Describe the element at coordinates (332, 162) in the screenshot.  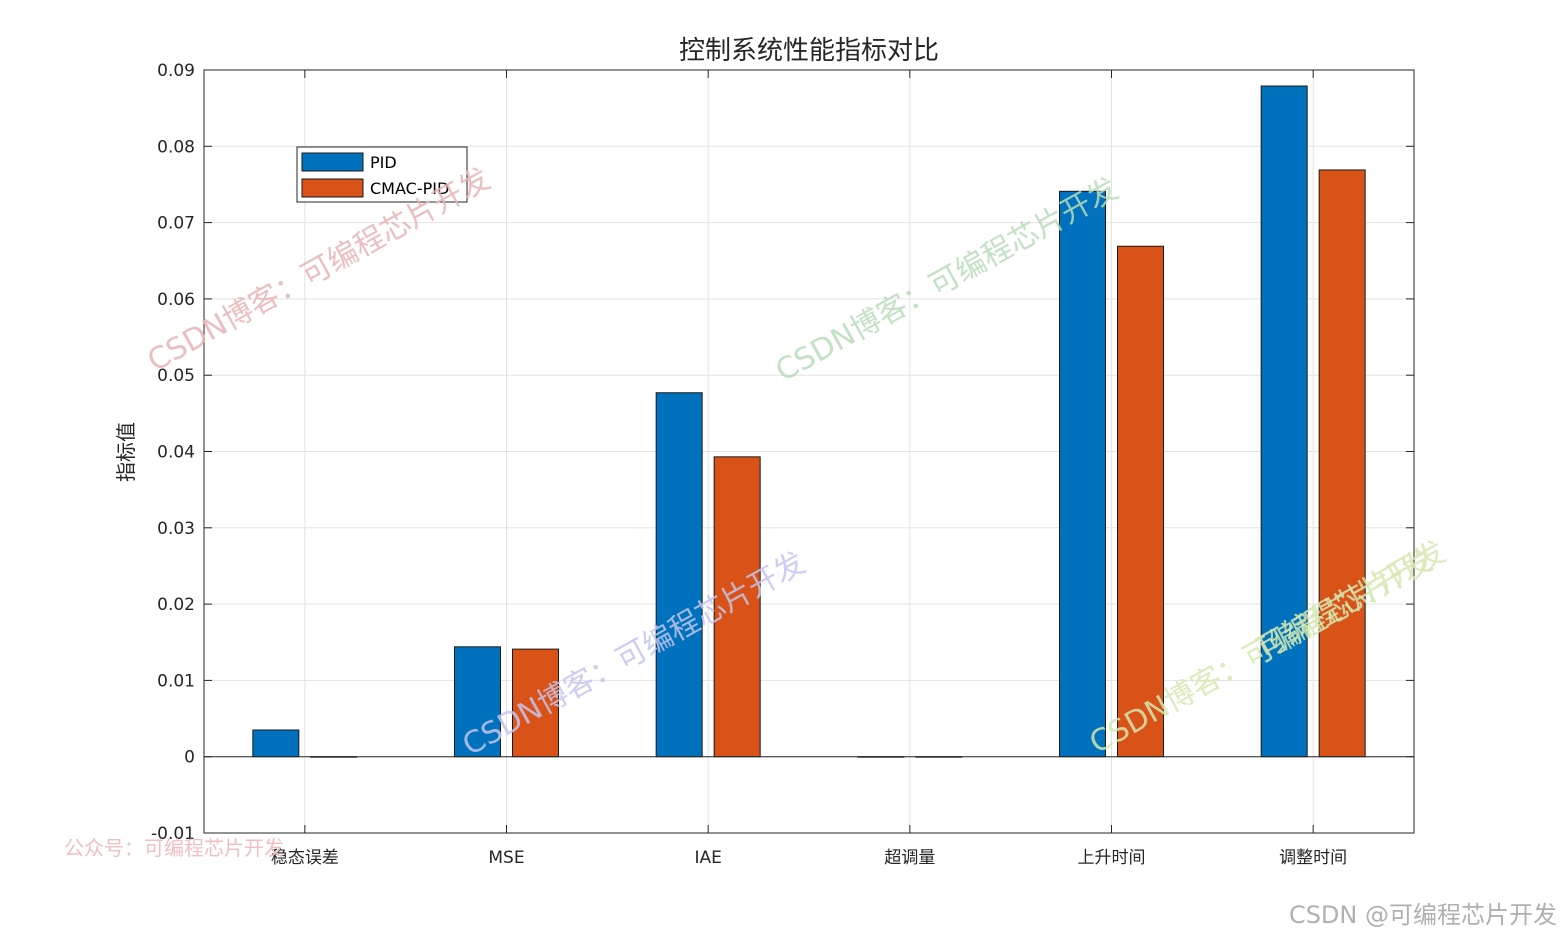
I see `legend-swatch-pid` at that location.